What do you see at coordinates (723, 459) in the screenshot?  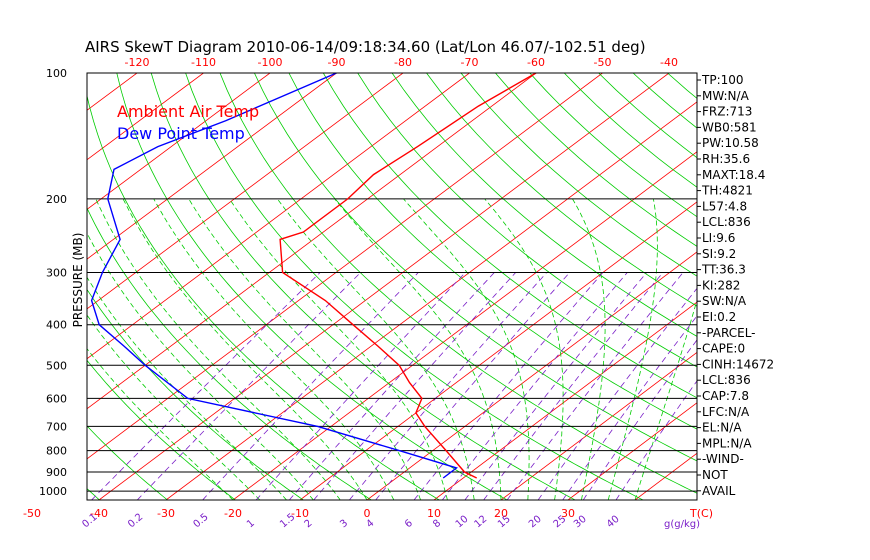 I see `stability-index-label: -WIND-` at bounding box center [723, 459].